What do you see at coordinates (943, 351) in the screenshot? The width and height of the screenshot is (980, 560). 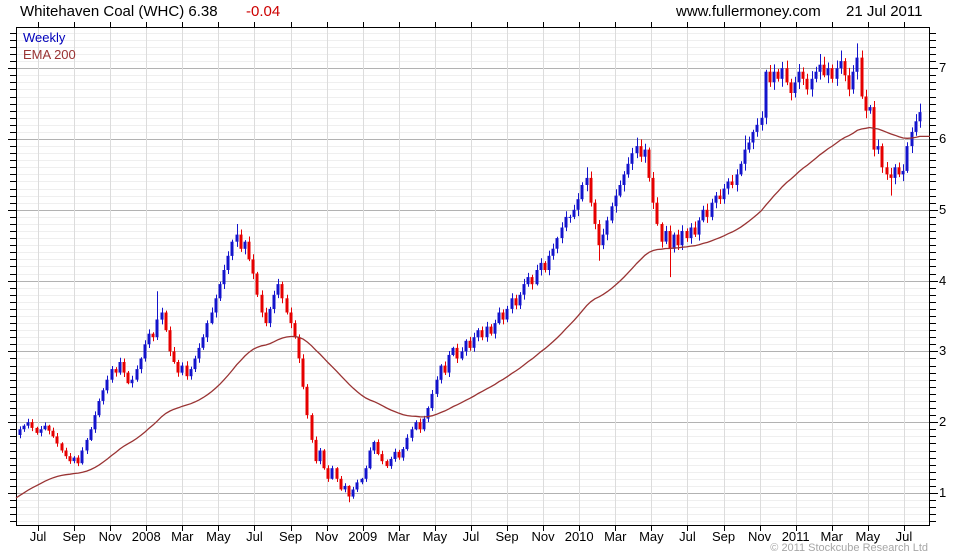 I see `y-axis-label: 3` at bounding box center [943, 351].